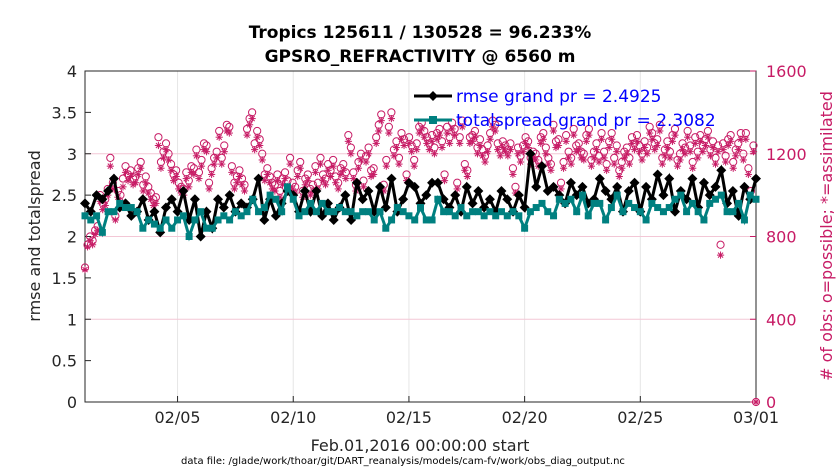 The image size is (840, 473). Describe the element at coordinates (71, 237) in the screenshot. I see `y-ticks-left: 0 0.5 1 1.5 2 2.5 3 3.5 4` at that location.